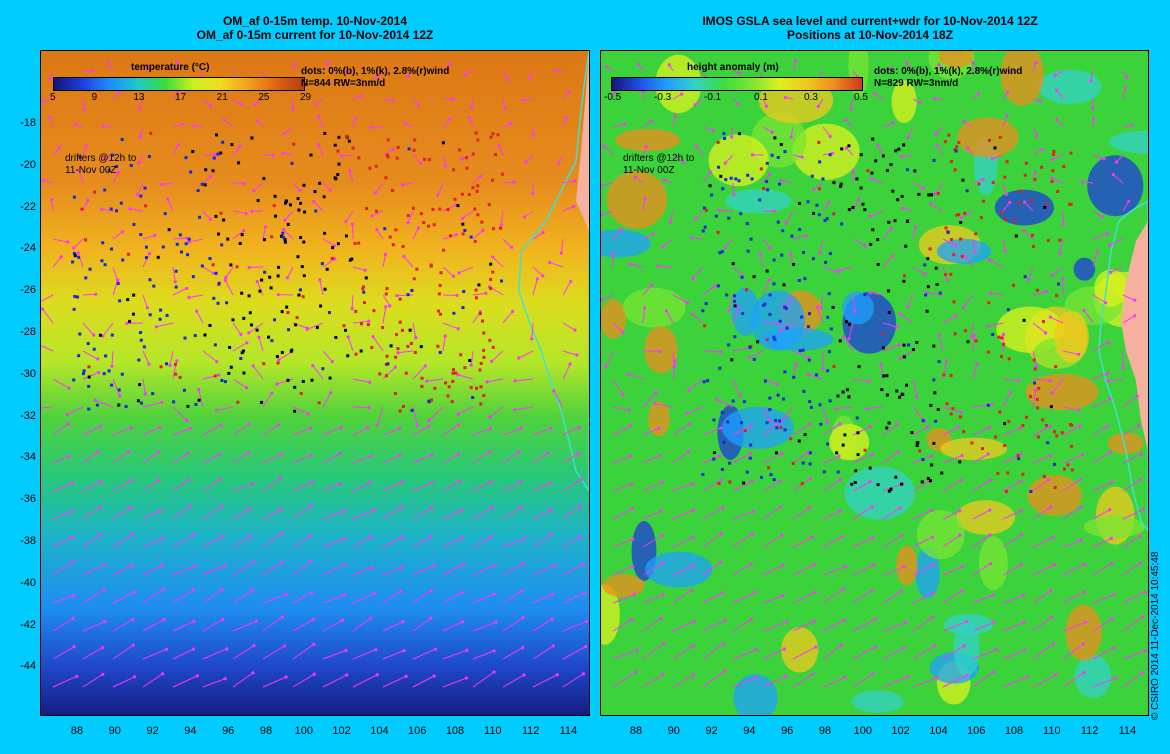  Describe the element at coordinates (1127, 731) in the screenshot. I see `longitude-label: 114` at that location.